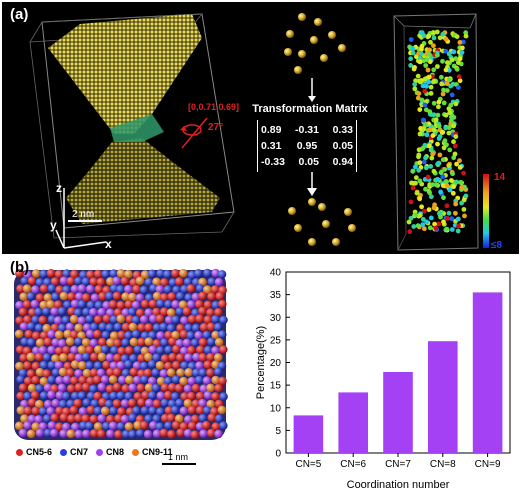  I want to click on matrix-cell: 0.94, so click(342, 162).